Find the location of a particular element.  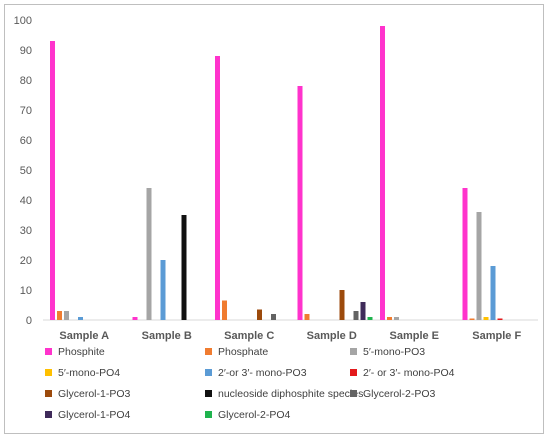

x-tick-label: Sample A is located at coordinates (84, 336).